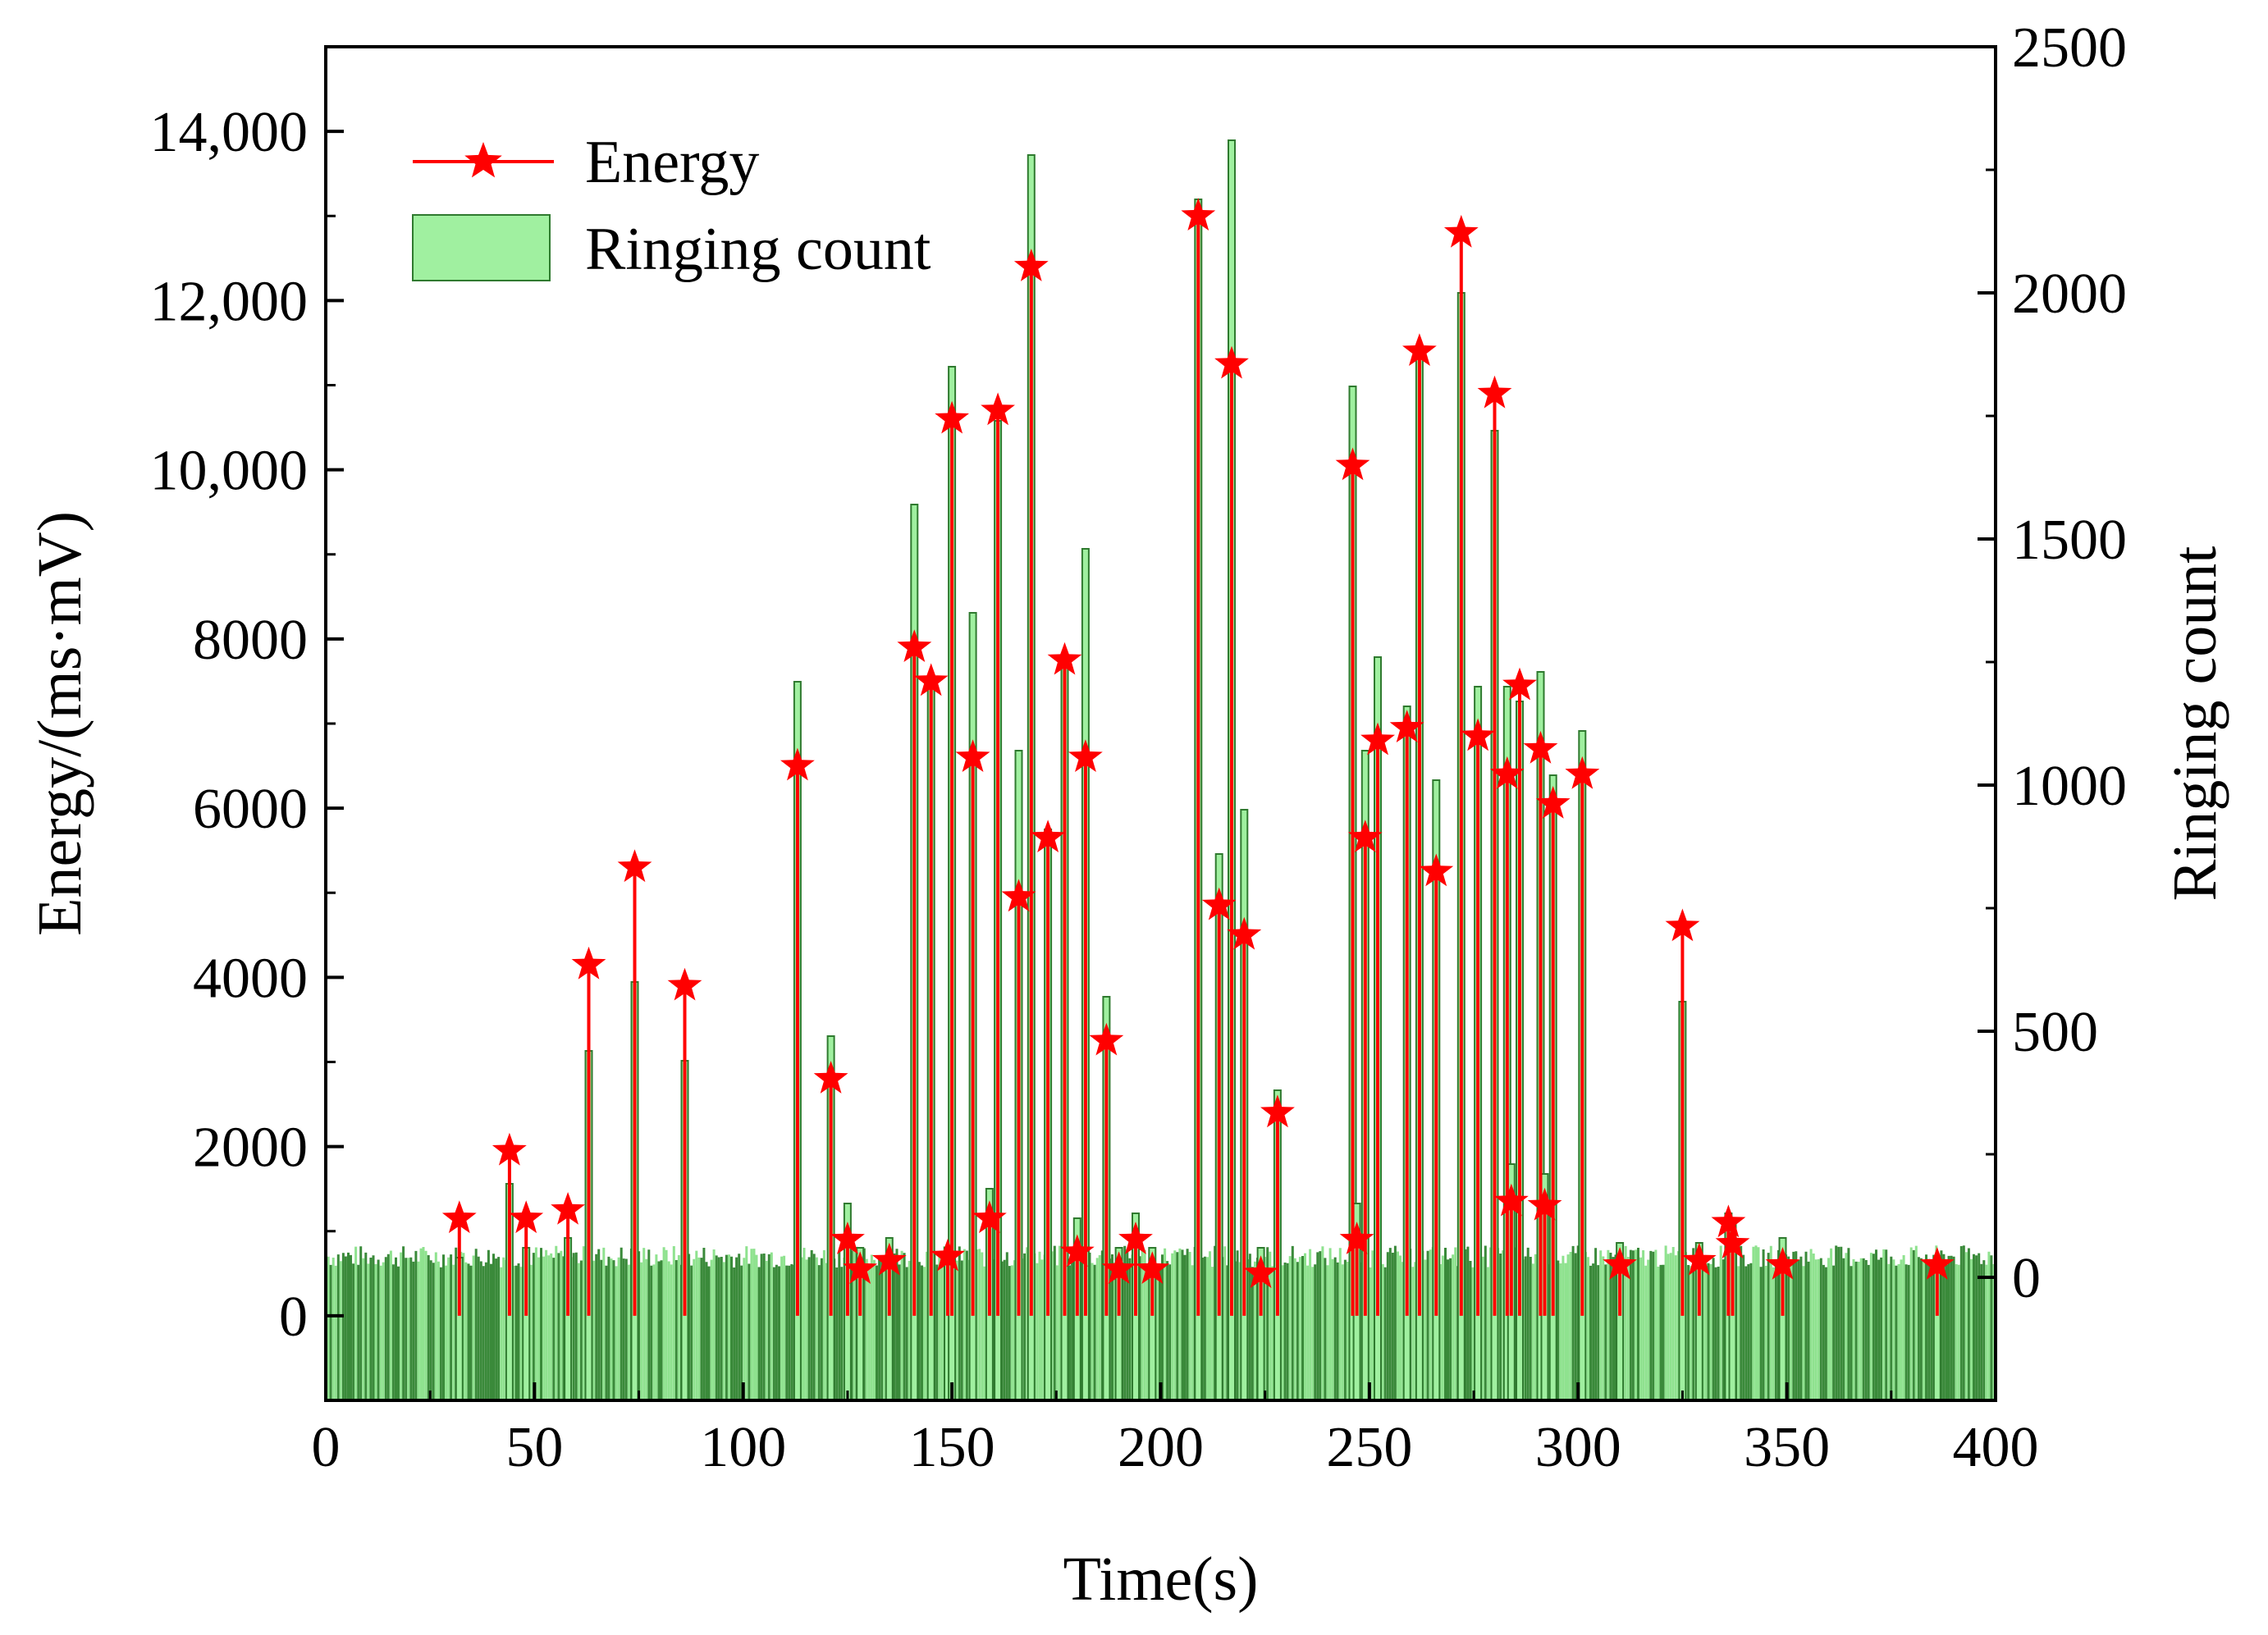 The image size is (2268, 1635). What do you see at coordinates (672, 206) in the screenshot?
I see `legend: Energy Ringing count` at bounding box center [672, 206].